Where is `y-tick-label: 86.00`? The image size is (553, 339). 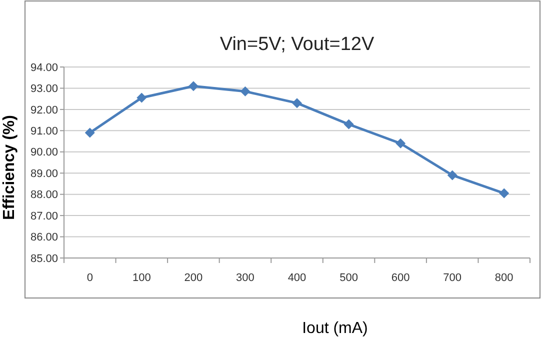
y-tick-label: 86.00 is located at coordinates (44, 238).